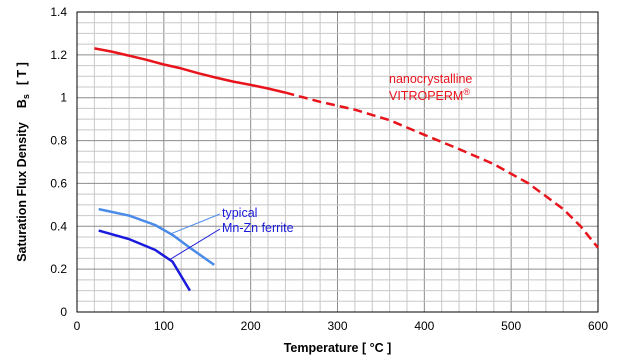  What do you see at coordinates (195, 224) in the screenshot?
I see `connector-line-ferrite-upper` at bounding box center [195, 224].